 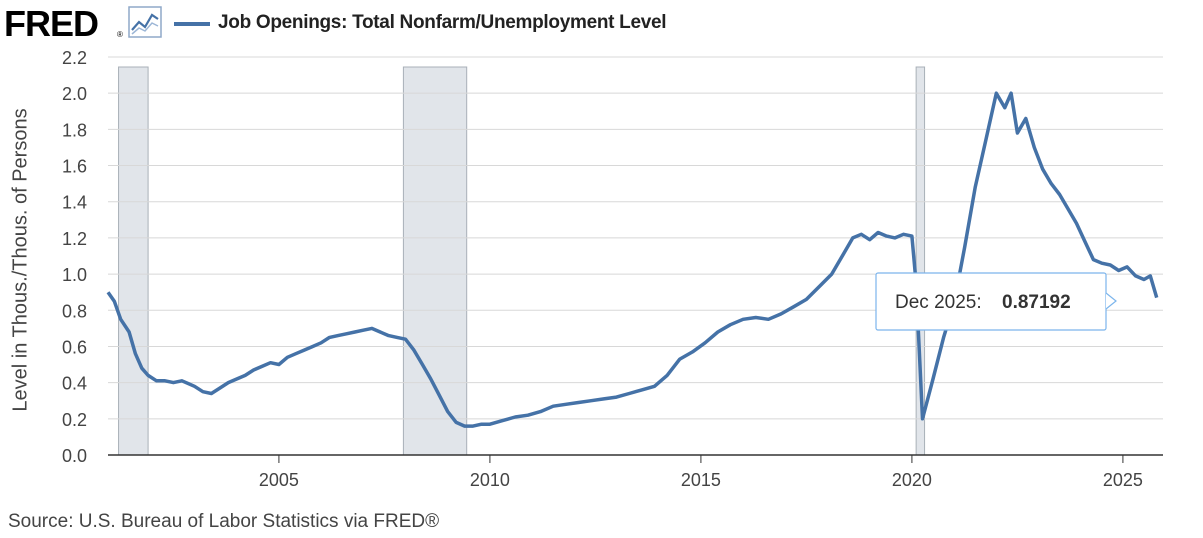 I want to click on y-tick-label: 0.2, so click(x=74, y=420).